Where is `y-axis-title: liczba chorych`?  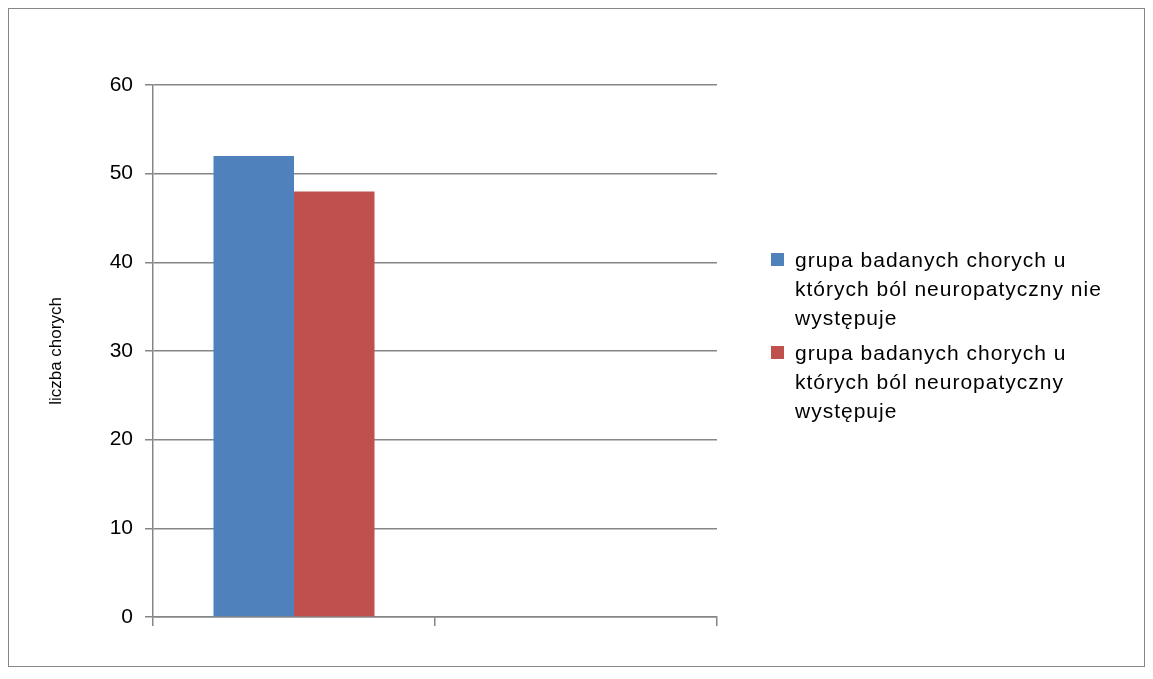 y-axis-title: liczba chorych is located at coordinates (55, 351).